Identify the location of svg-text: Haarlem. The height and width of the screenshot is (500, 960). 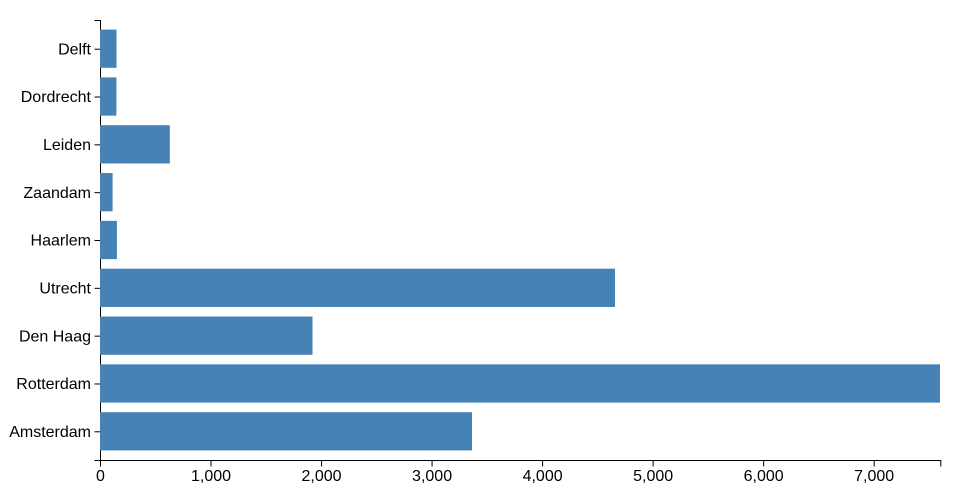
(61, 241).